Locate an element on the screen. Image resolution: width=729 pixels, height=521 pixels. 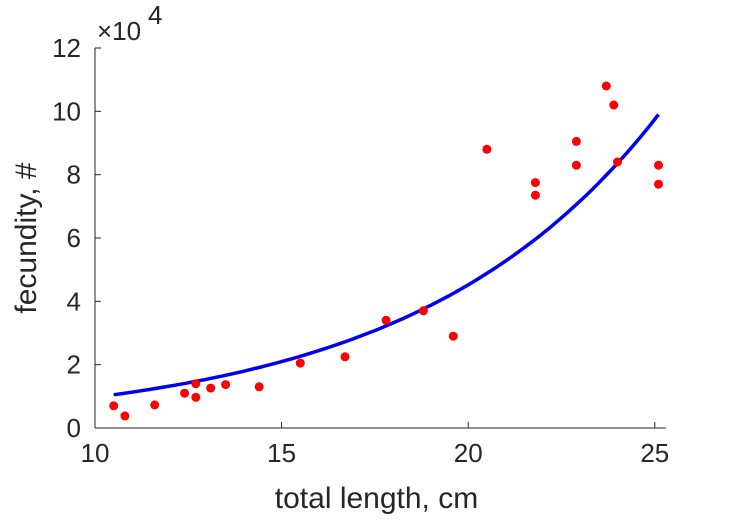
y-tick-label: 6 is located at coordinates (74, 238).